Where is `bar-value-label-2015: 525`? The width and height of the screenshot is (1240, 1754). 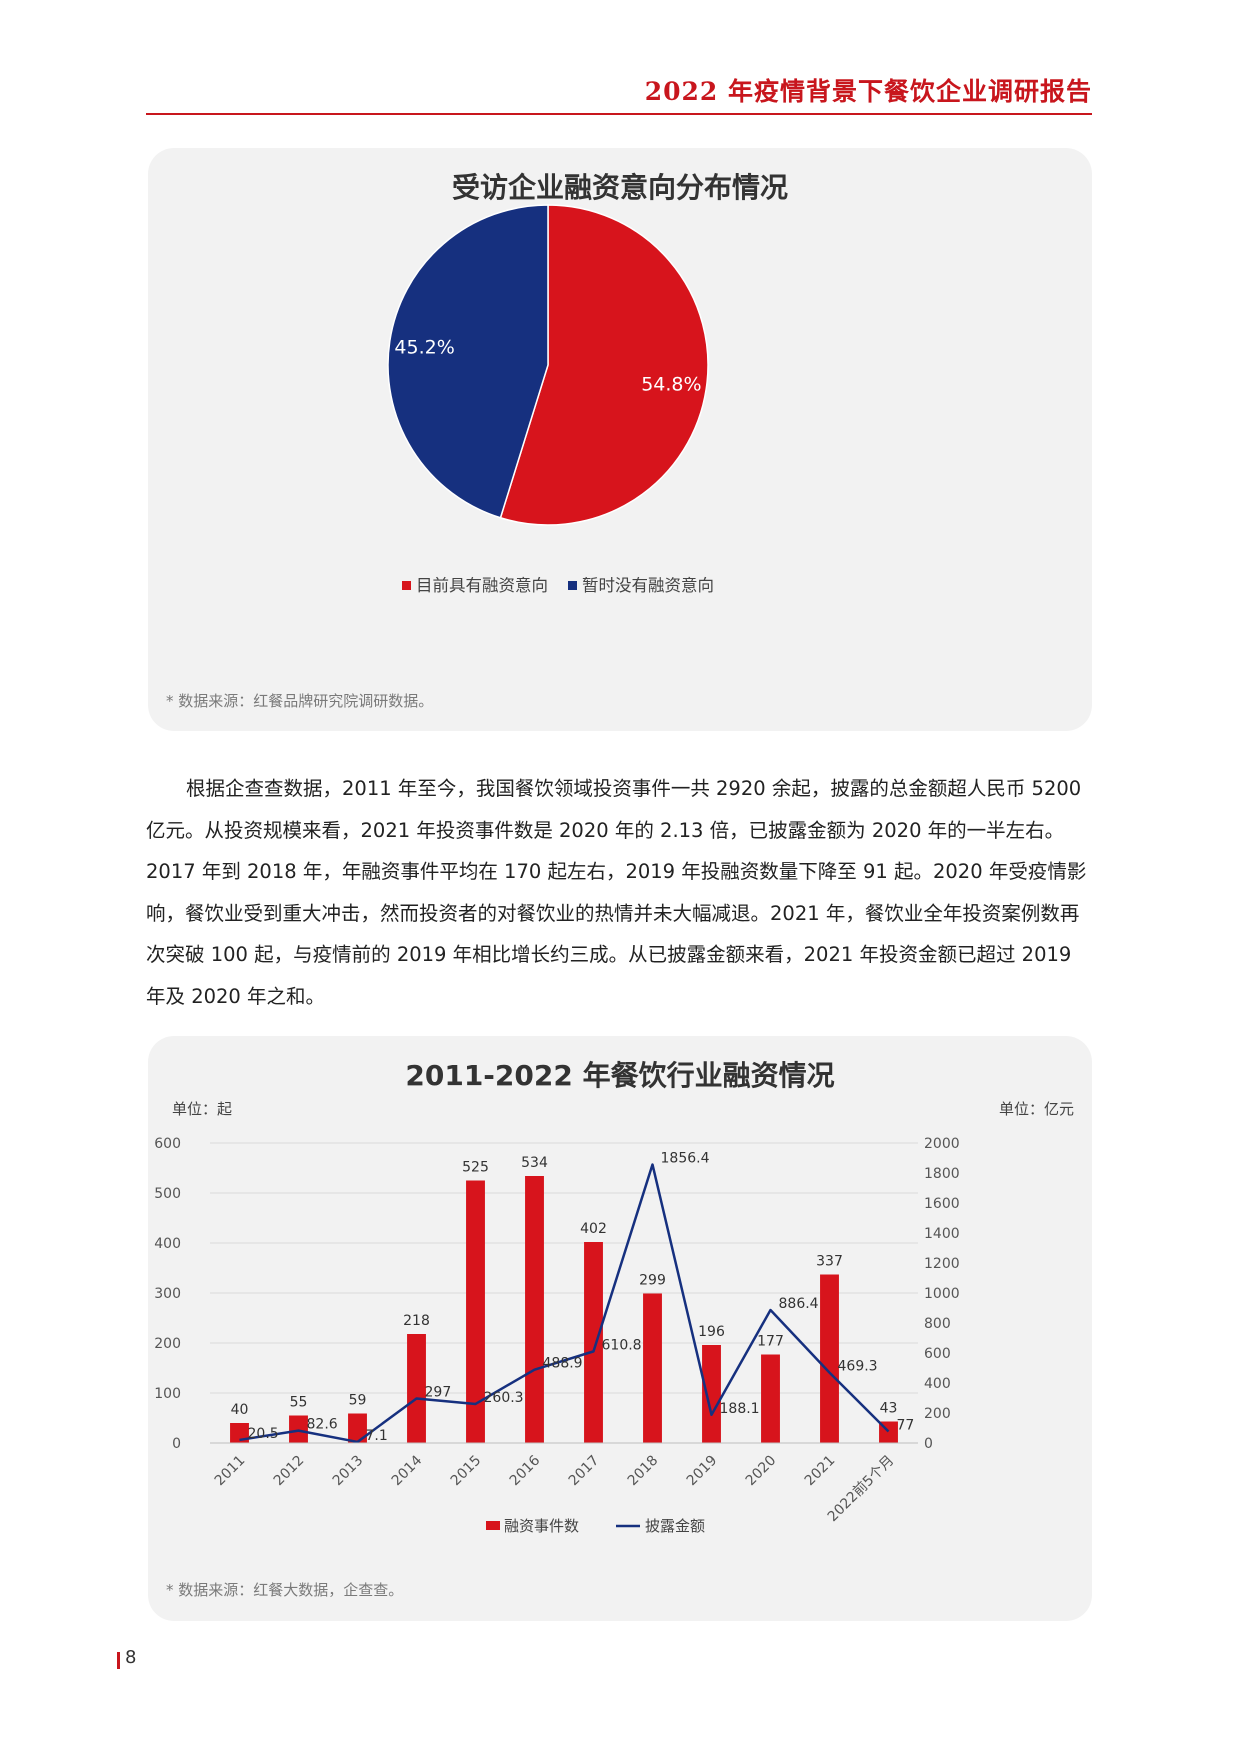
bar-value-label-2015: 525 is located at coordinates (475, 1168).